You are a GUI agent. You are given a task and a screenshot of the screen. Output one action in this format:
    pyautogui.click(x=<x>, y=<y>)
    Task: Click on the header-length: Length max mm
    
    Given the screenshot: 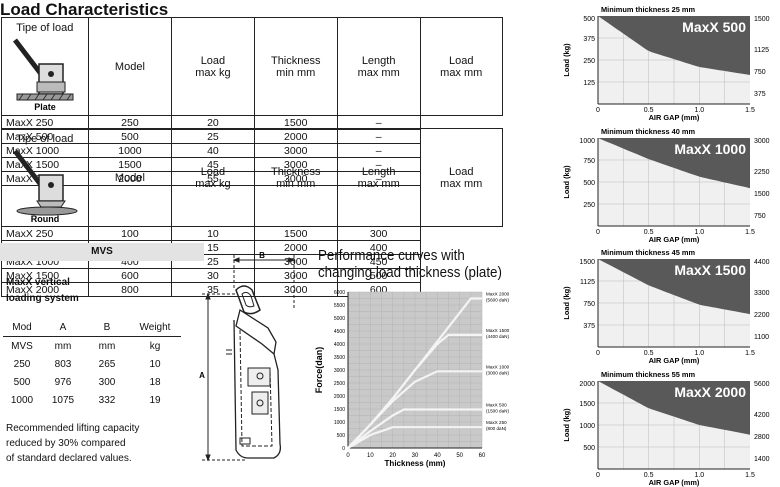 What is the action you would take?
    pyautogui.click(x=378, y=66)
    